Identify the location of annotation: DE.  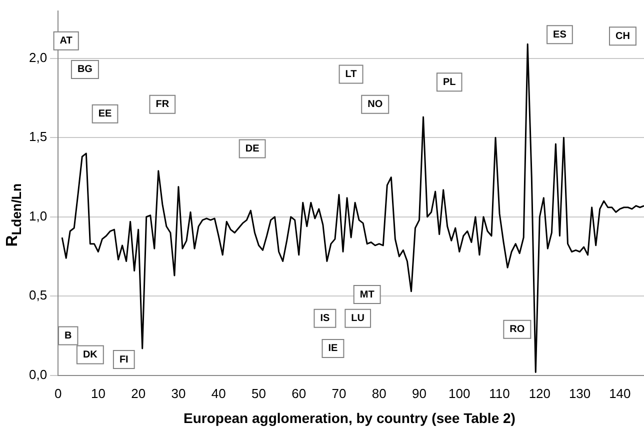
(252, 148).